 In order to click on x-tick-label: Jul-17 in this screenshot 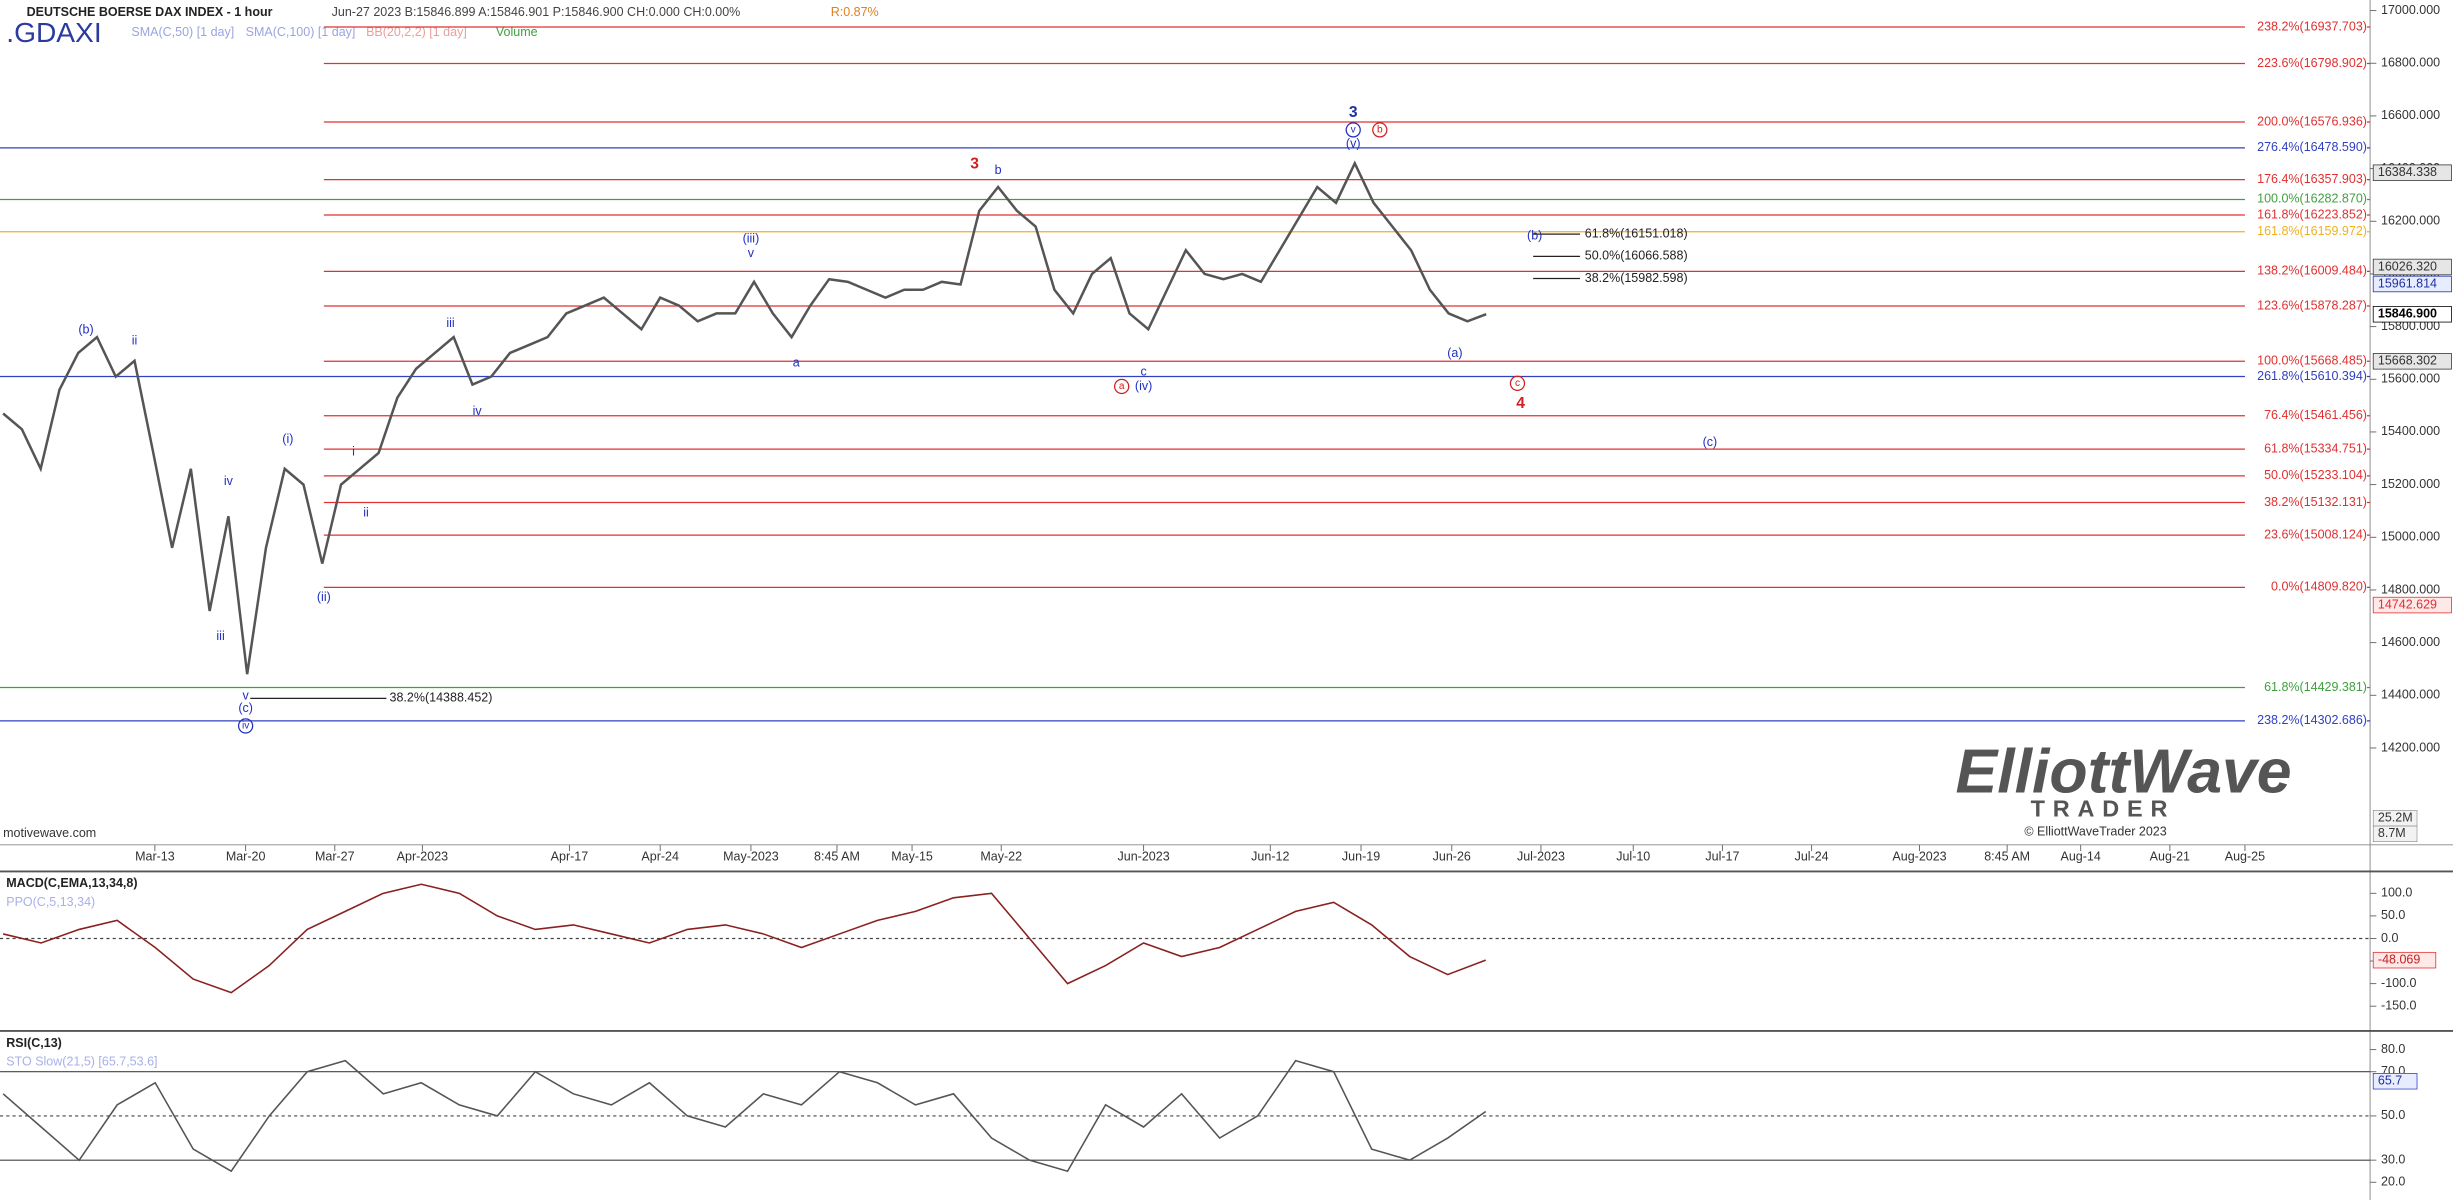, I will do `click(1722, 857)`.